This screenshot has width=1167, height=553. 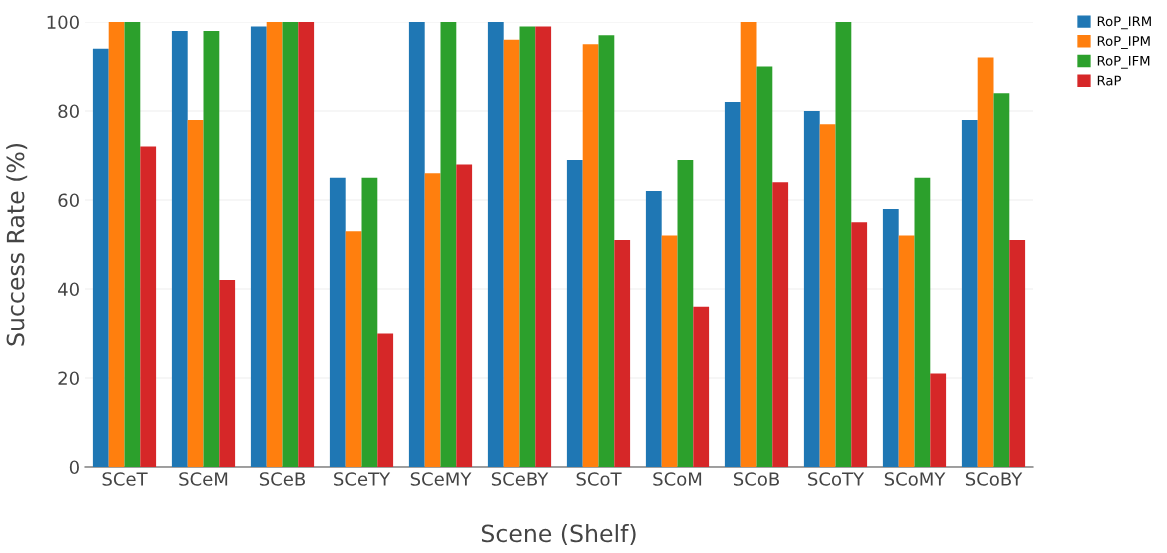 What do you see at coordinates (1109, 80) in the screenshot?
I see `legend-label: RaP` at bounding box center [1109, 80].